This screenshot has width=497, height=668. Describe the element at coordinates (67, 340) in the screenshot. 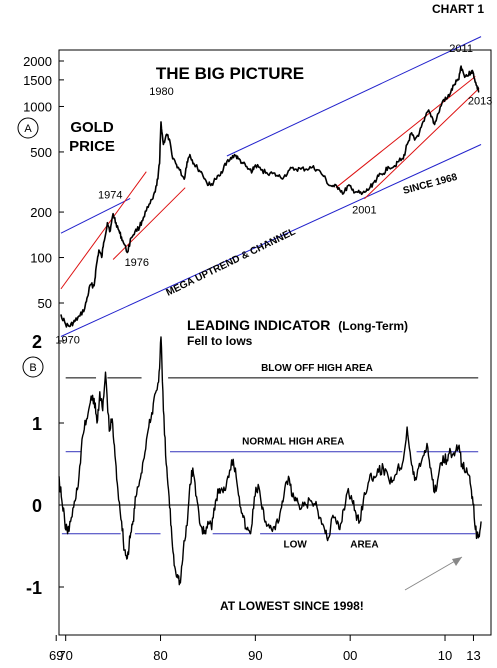

I see `year-annotation: 1970` at that location.